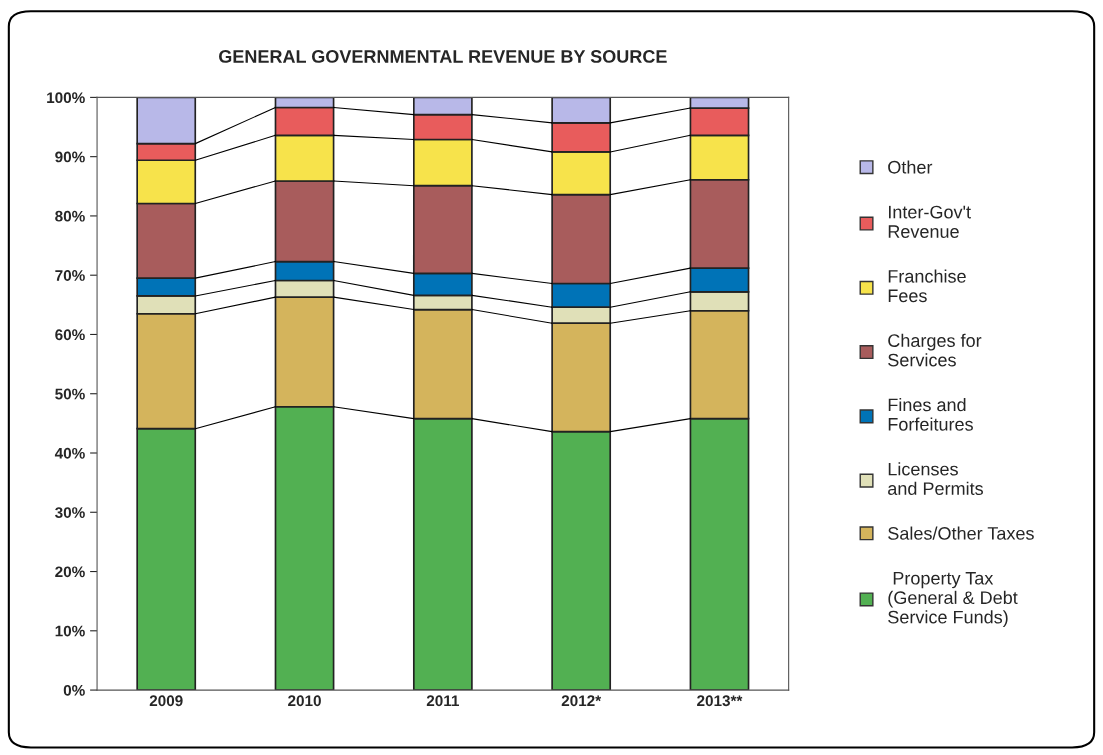 This screenshot has width=1103, height=755. I want to click on y-tick-label: 40%, so click(69, 453).